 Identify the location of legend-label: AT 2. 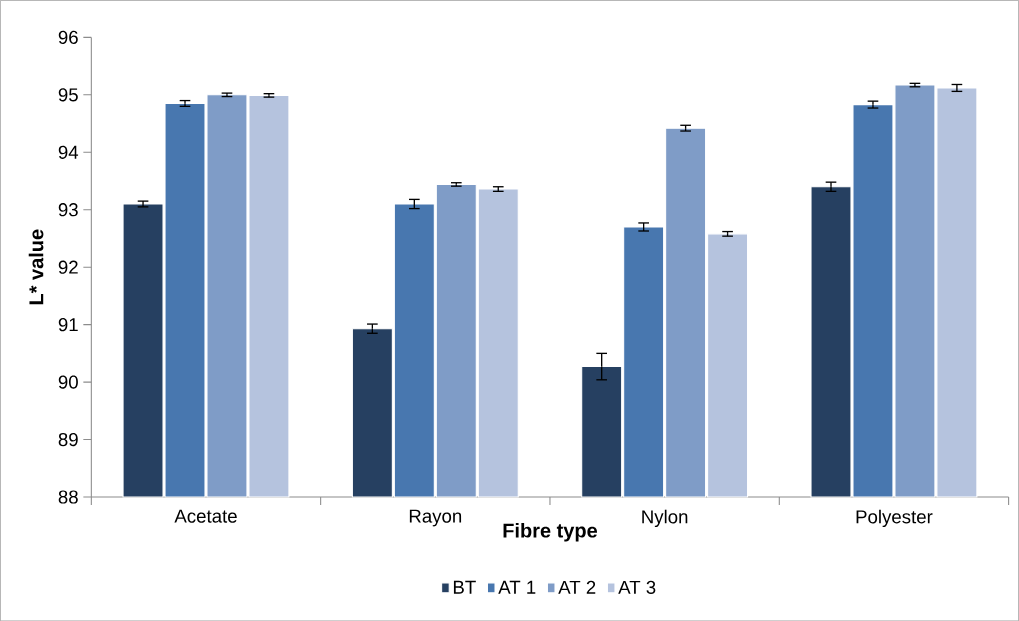
(577, 587).